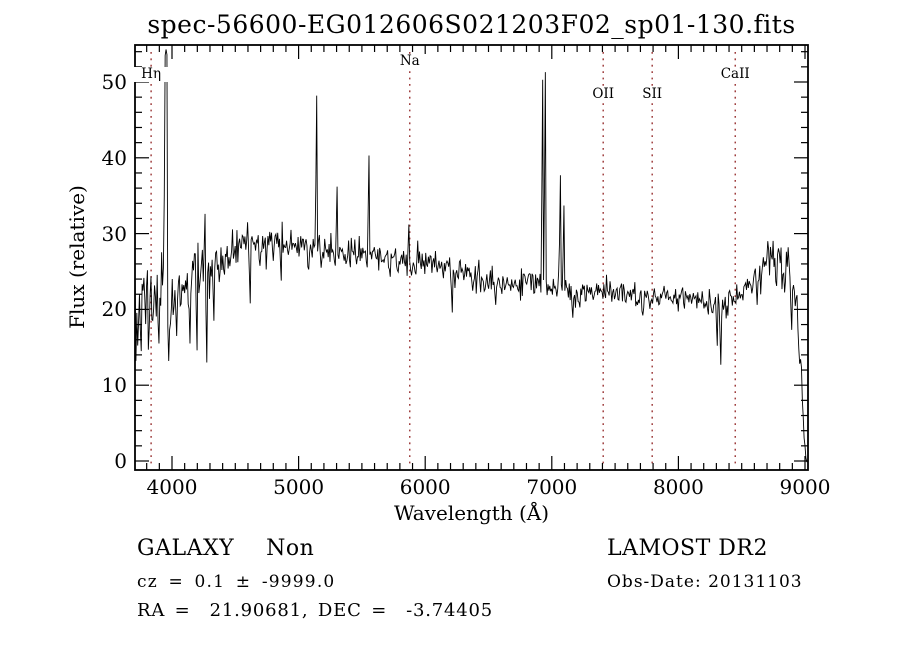 This screenshot has height=650, width=900. What do you see at coordinates (603, 94) in the screenshot?
I see `line-label-OII: OII` at bounding box center [603, 94].